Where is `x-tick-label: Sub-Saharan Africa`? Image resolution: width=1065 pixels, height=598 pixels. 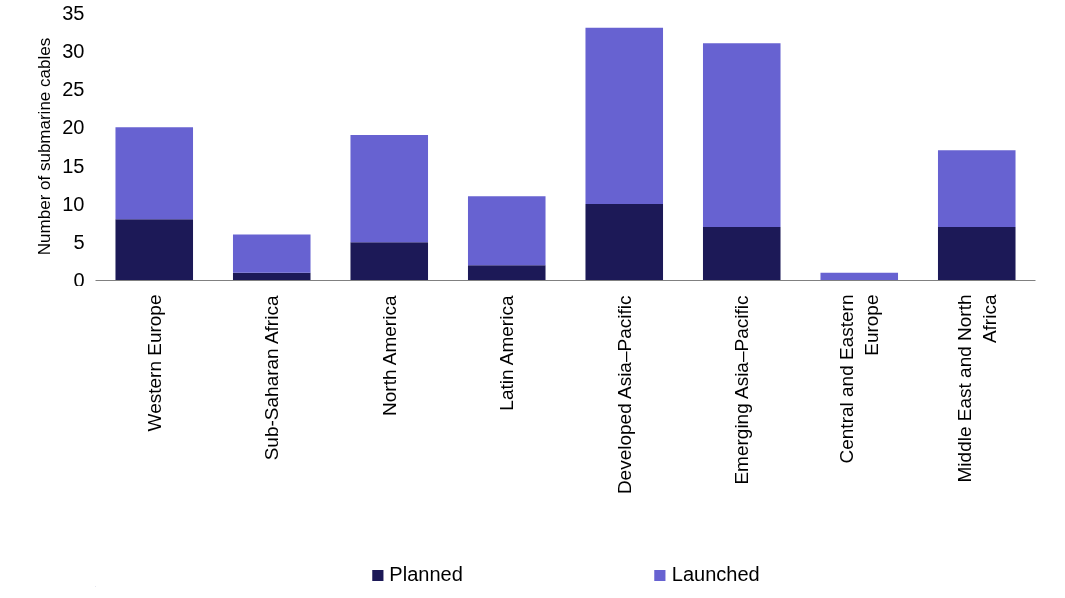
x-tick-label: Sub-Saharan Africa is located at coordinates (272, 378).